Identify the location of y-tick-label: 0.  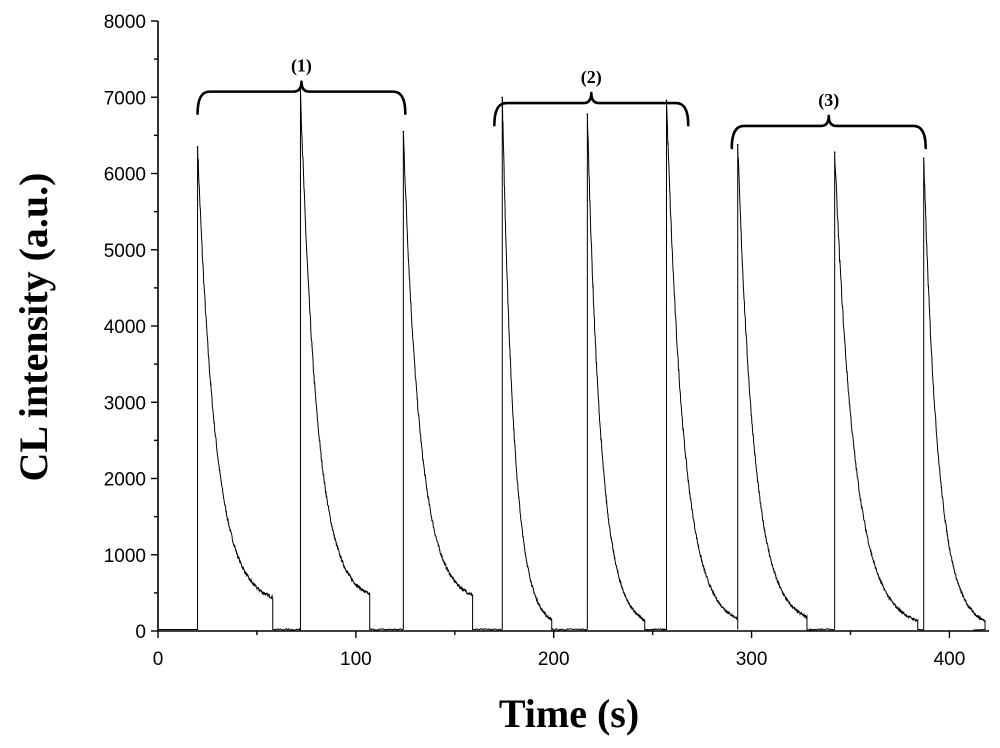
(140, 632).